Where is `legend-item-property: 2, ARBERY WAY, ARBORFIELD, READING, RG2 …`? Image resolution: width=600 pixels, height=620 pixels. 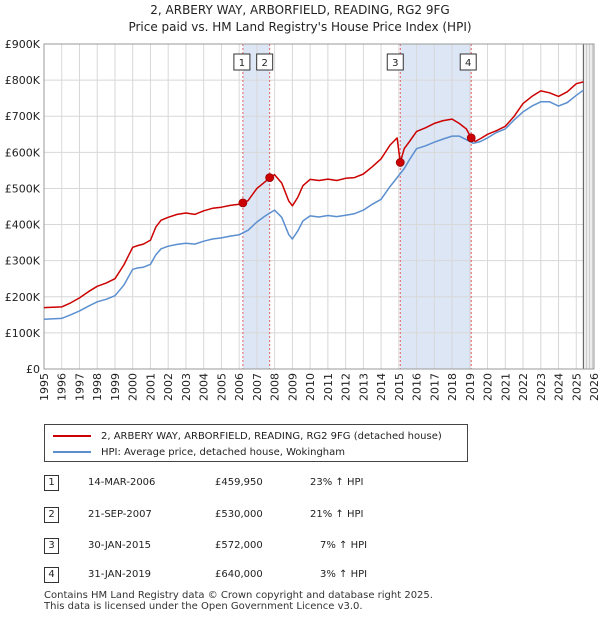
legend-item-property: 2, ARBERY WAY, ARBORFIELD, READING, RG2 … is located at coordinates (247, 436).